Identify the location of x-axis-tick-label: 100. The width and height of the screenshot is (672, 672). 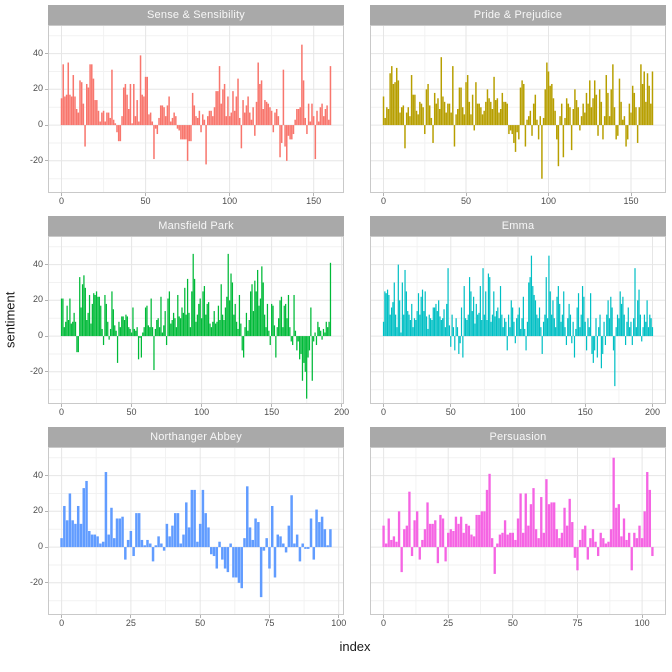
(202, 412).